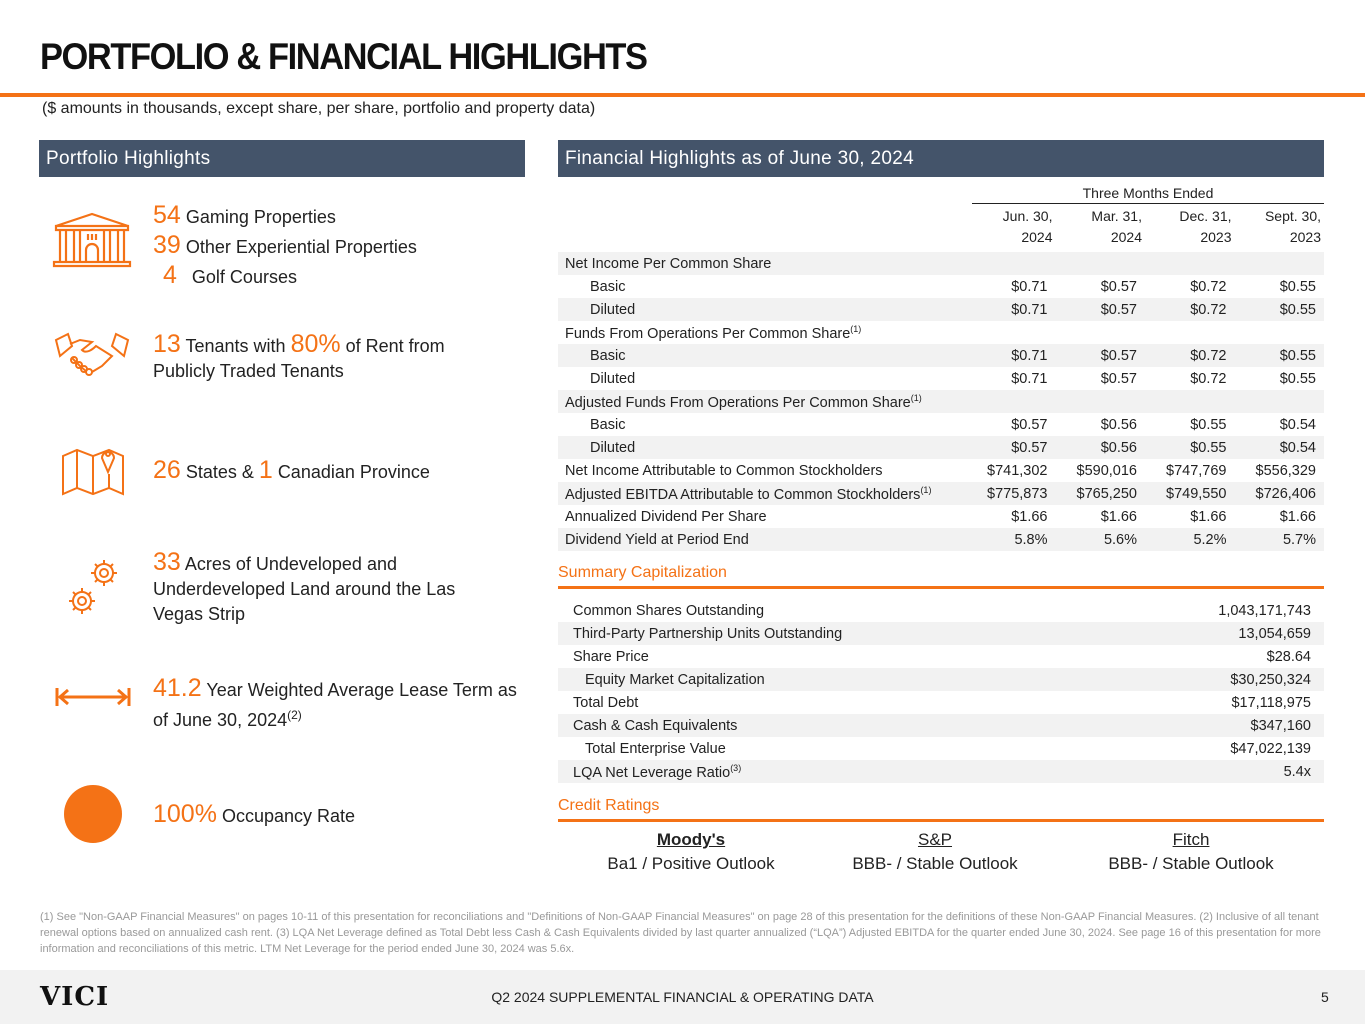 This screenshot has width=1365, height=1024. What do you see at coordinates (941, 587) in the screenshot?
I see `capitalization-rule` at bounding box center [941, 587].